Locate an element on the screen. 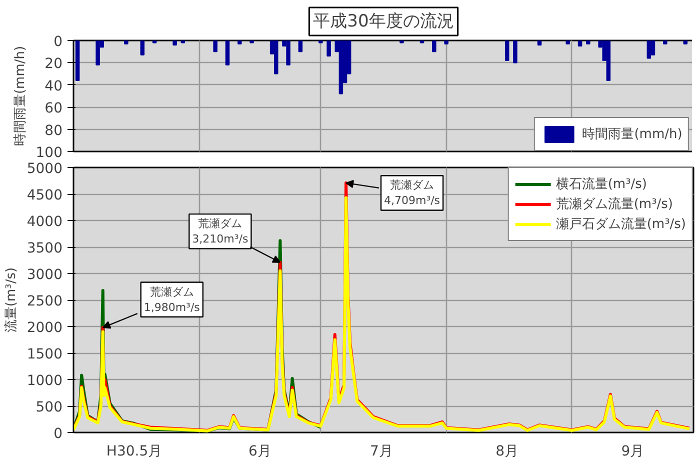 This screenshot has height=470, width=699. y-axis-title: 流量(m³/s) is located at coordinates (10, 300).